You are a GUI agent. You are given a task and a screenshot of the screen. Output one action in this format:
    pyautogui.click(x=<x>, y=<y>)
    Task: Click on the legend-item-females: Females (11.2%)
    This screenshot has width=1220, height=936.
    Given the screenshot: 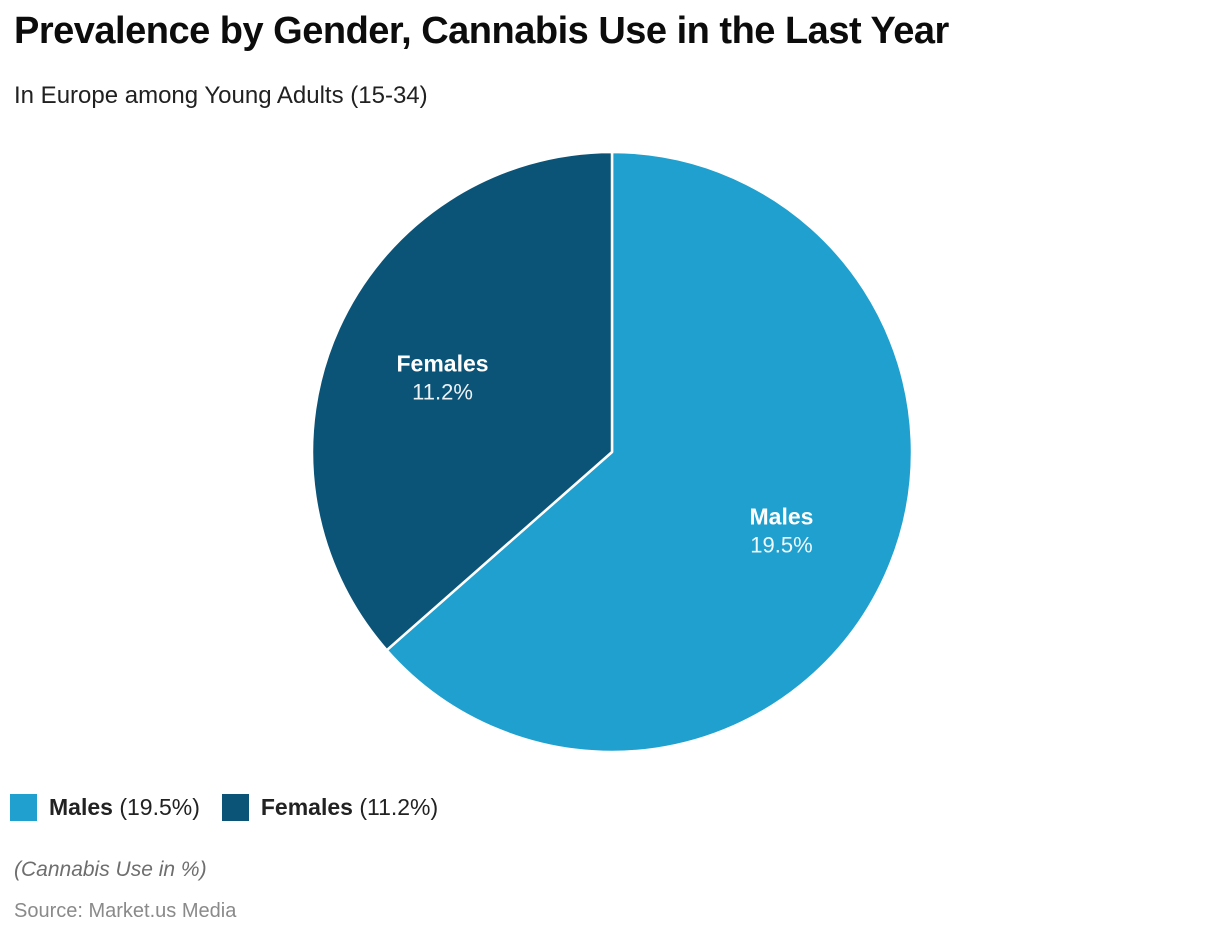 What is the action you would take?
    pyautogui.click(x=330, y=807)
    